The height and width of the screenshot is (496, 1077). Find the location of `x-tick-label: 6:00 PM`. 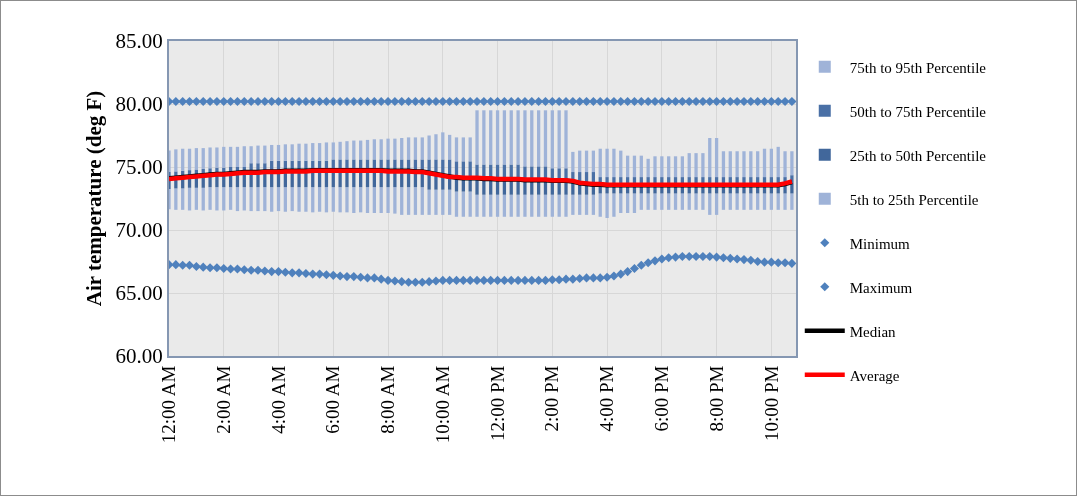

x-tick-label: 6:00 PM is located at coordinates (662, 398).